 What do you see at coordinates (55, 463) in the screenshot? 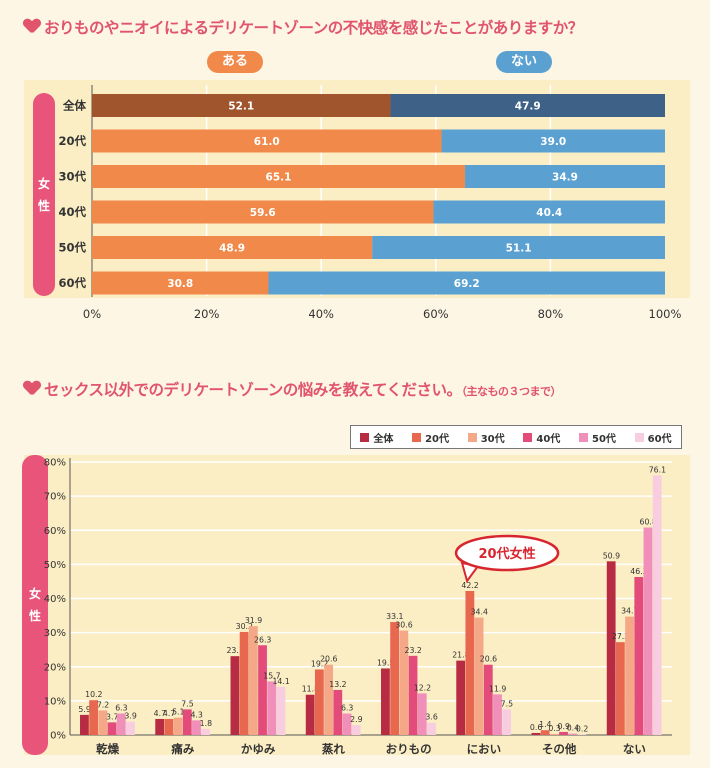
I see `y-tick-label: 80%` at bounding box center [55, 463].